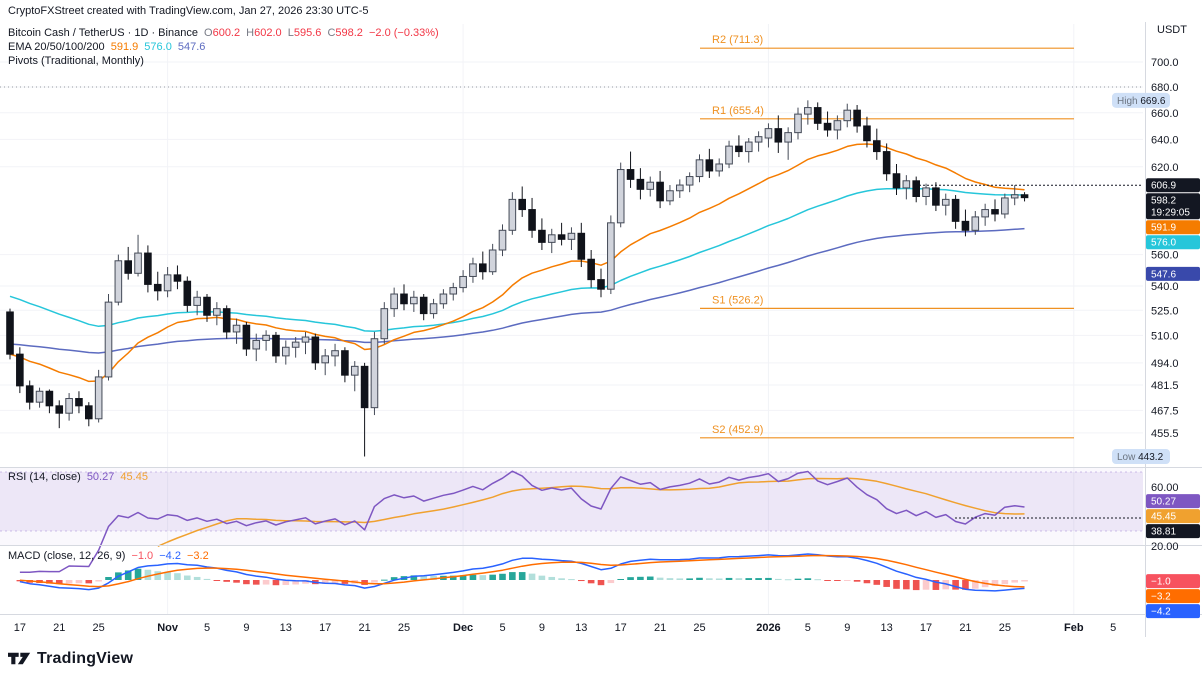 Image resolution: width=1202 pixels, height=681 pixels. I want to click on svg-text: R2 (711.3), so click(737, 40).